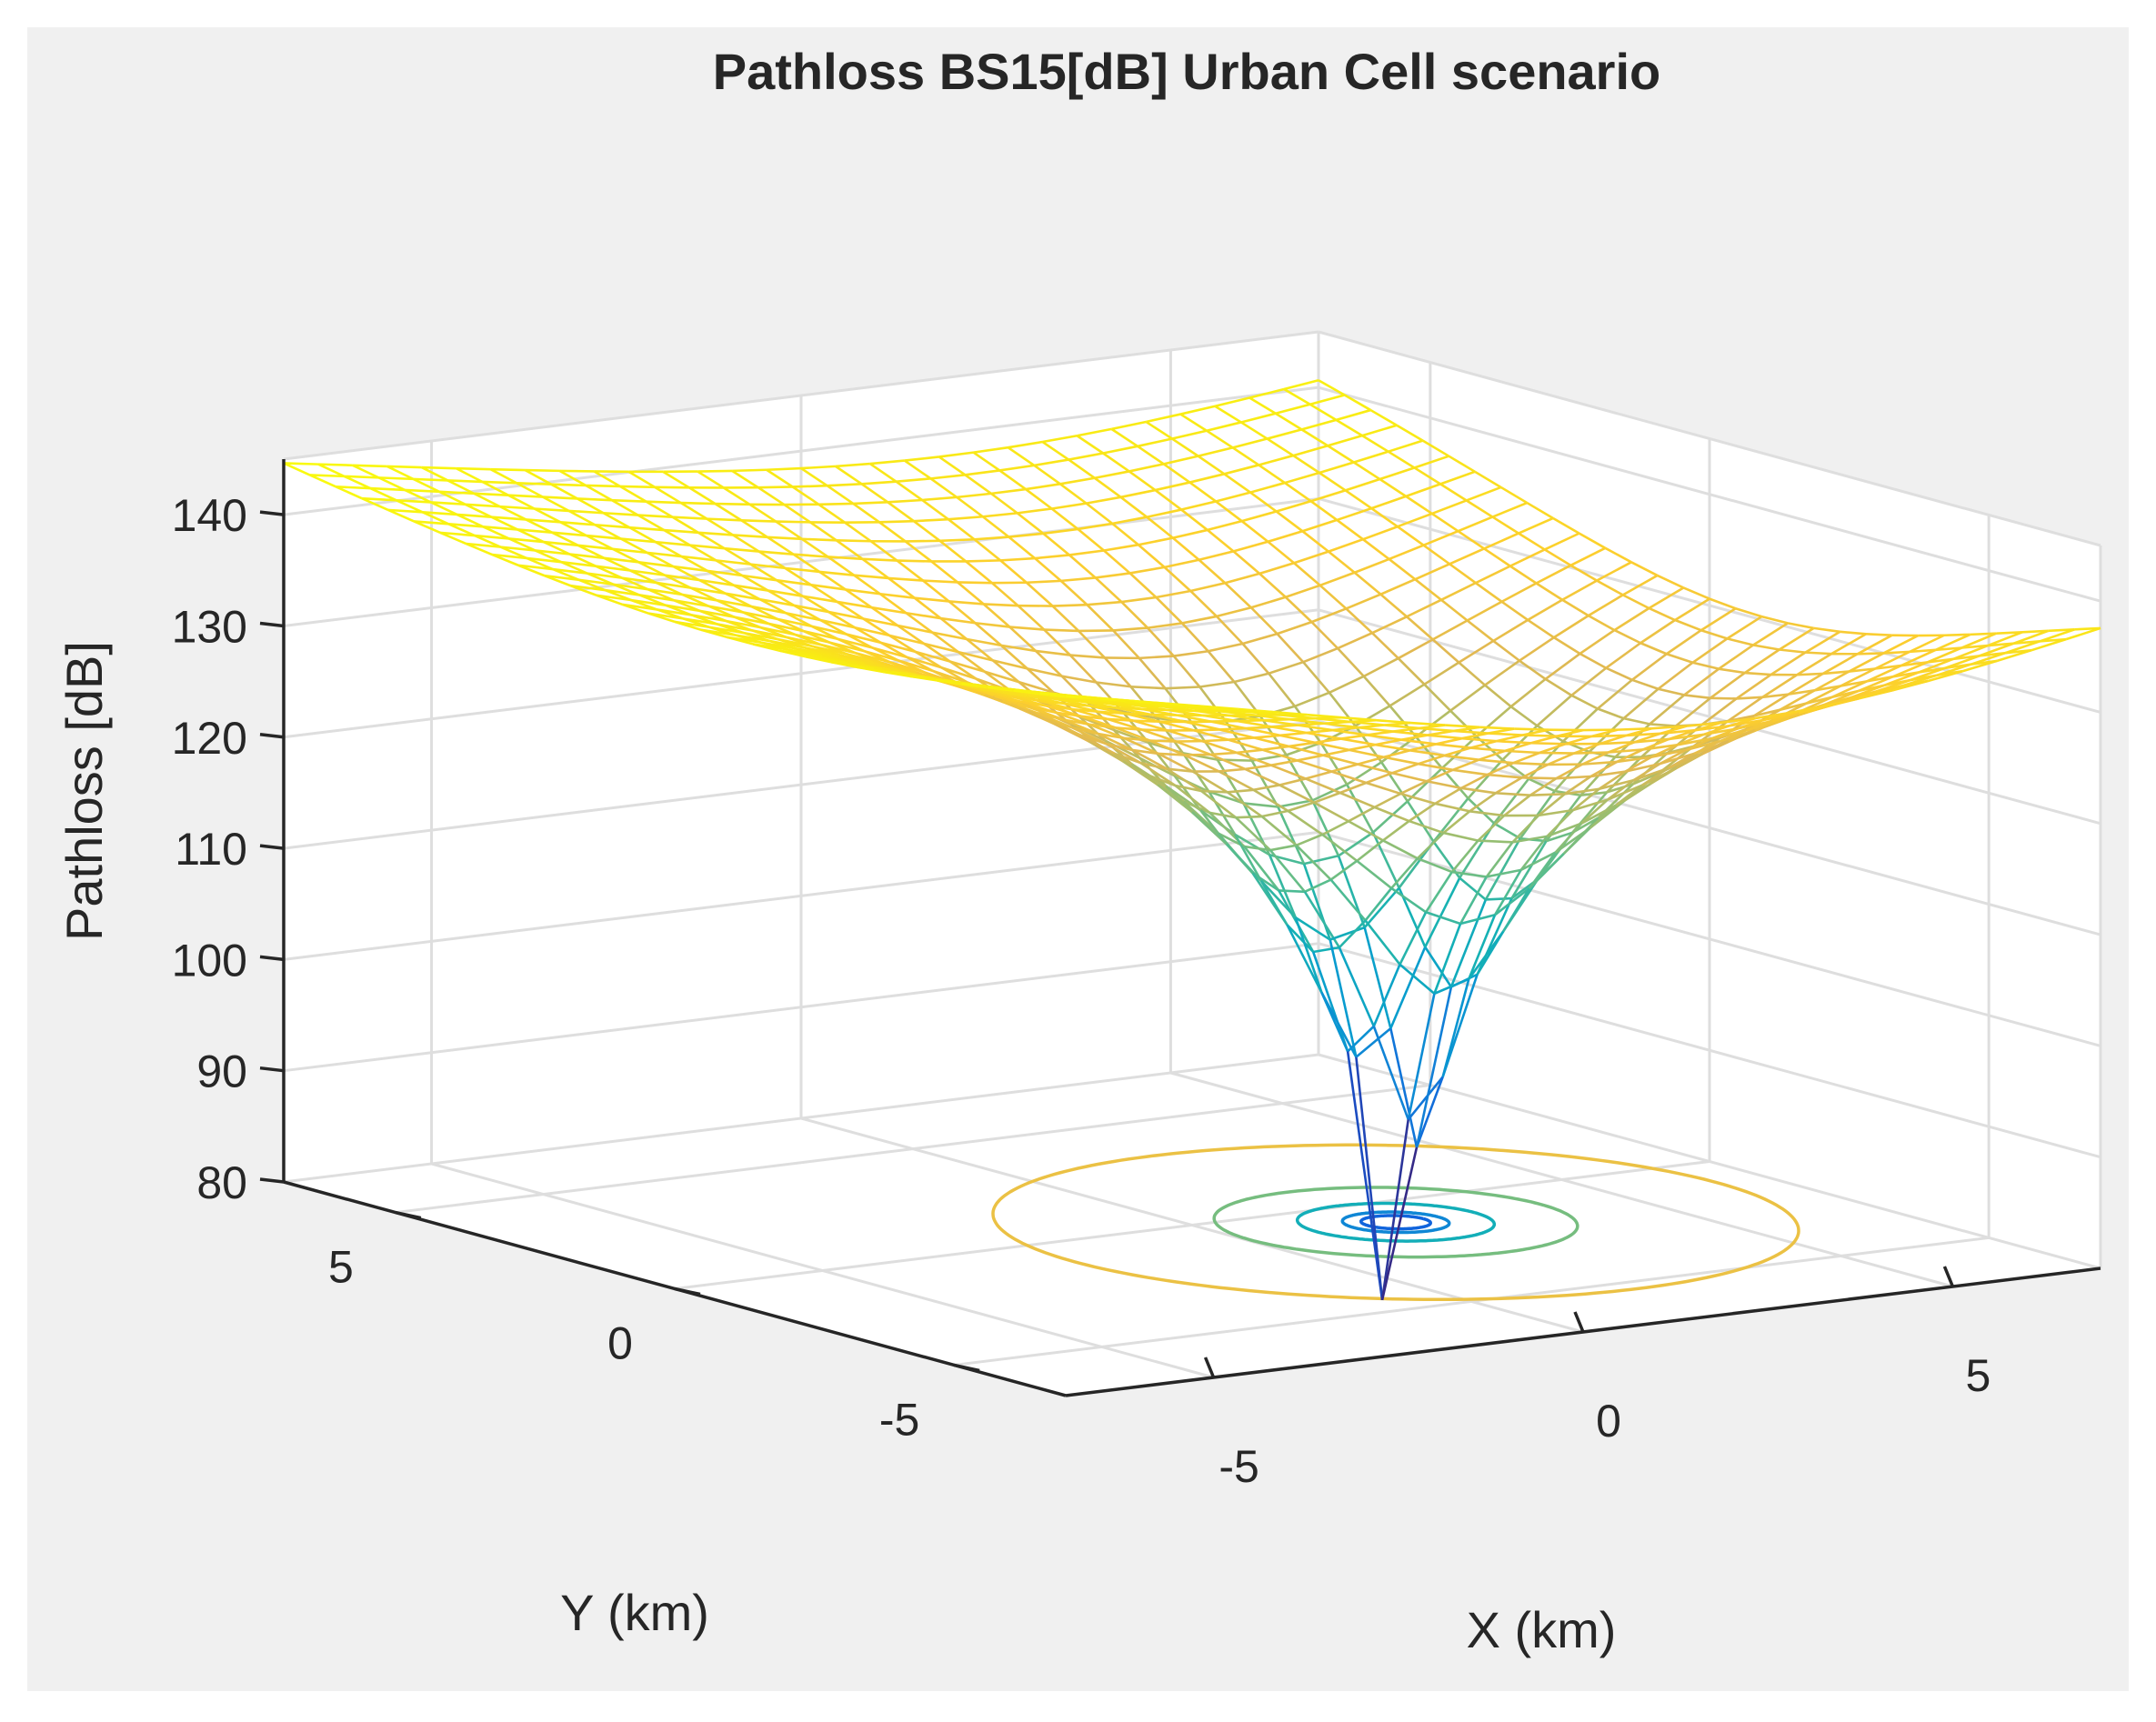  Describe the element at coordinates (272, 1180) in the screenshot. I see `z-tick-mark` at that location.